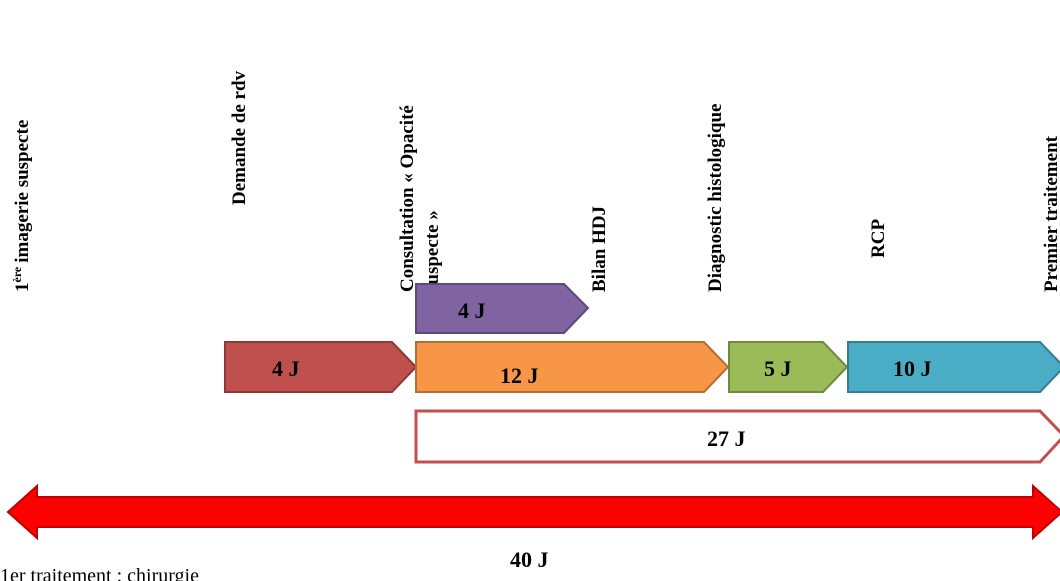  What do you see at coordinates (878, 238) in the screenshot?
I see `milestone-label: RCP` at bounding box center [878, 238].